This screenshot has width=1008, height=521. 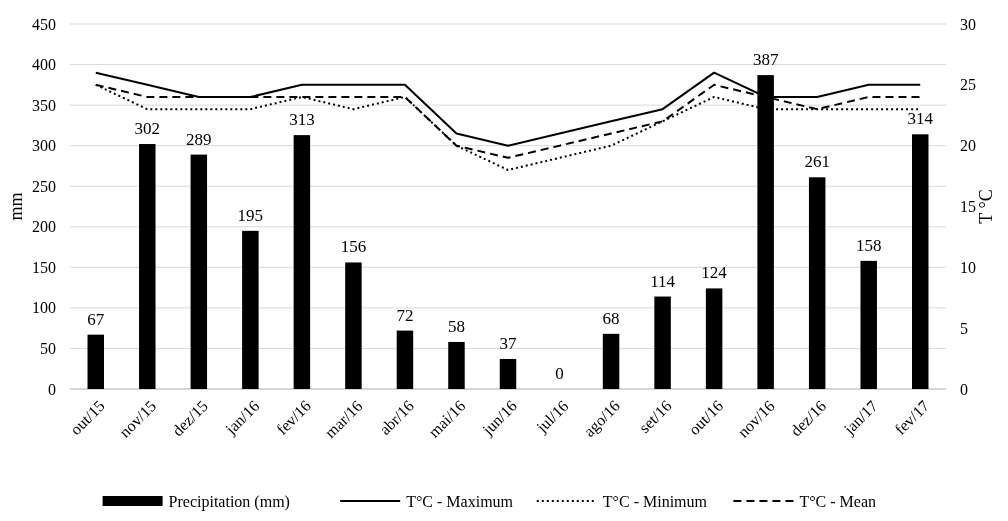 I want to click on data-label: 302, so click(x=147, y=129).